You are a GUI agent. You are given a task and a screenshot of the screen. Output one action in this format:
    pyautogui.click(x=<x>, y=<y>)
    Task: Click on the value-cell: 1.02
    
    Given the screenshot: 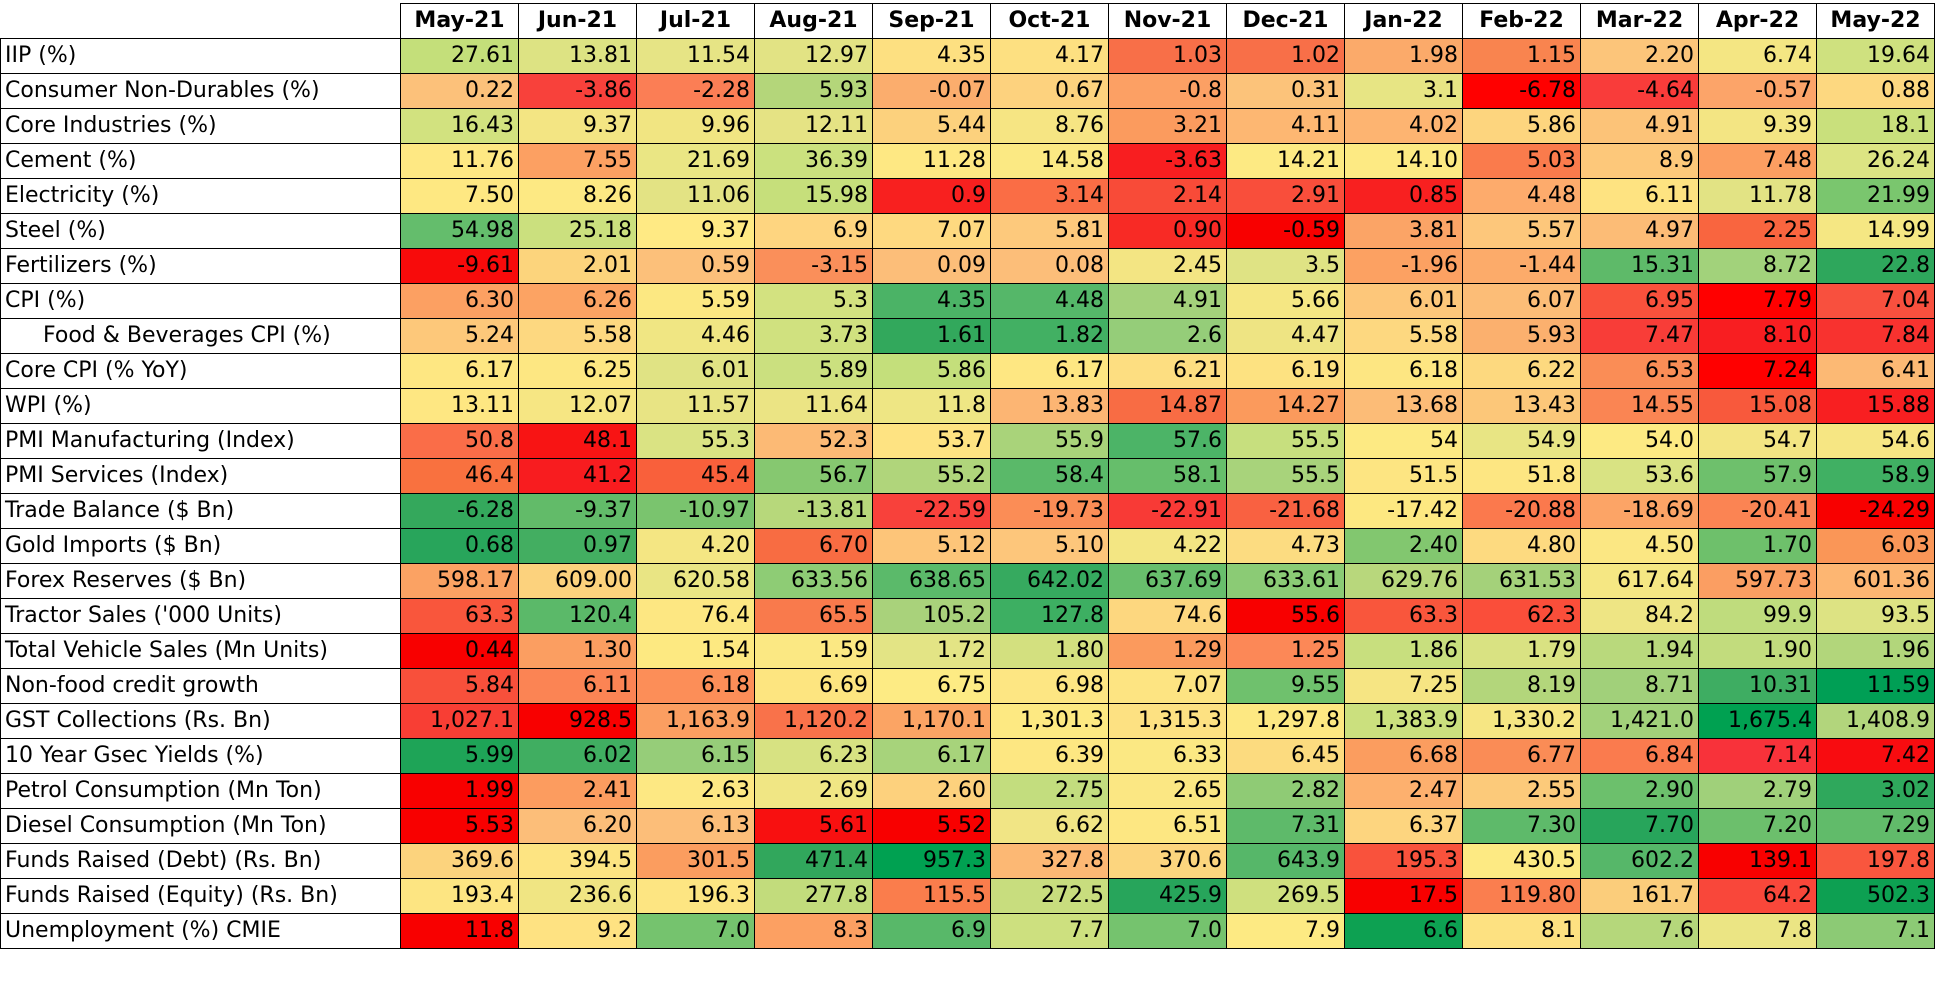 What is the action you would take?
    pyautogui.click(x=1285, y=56)
    